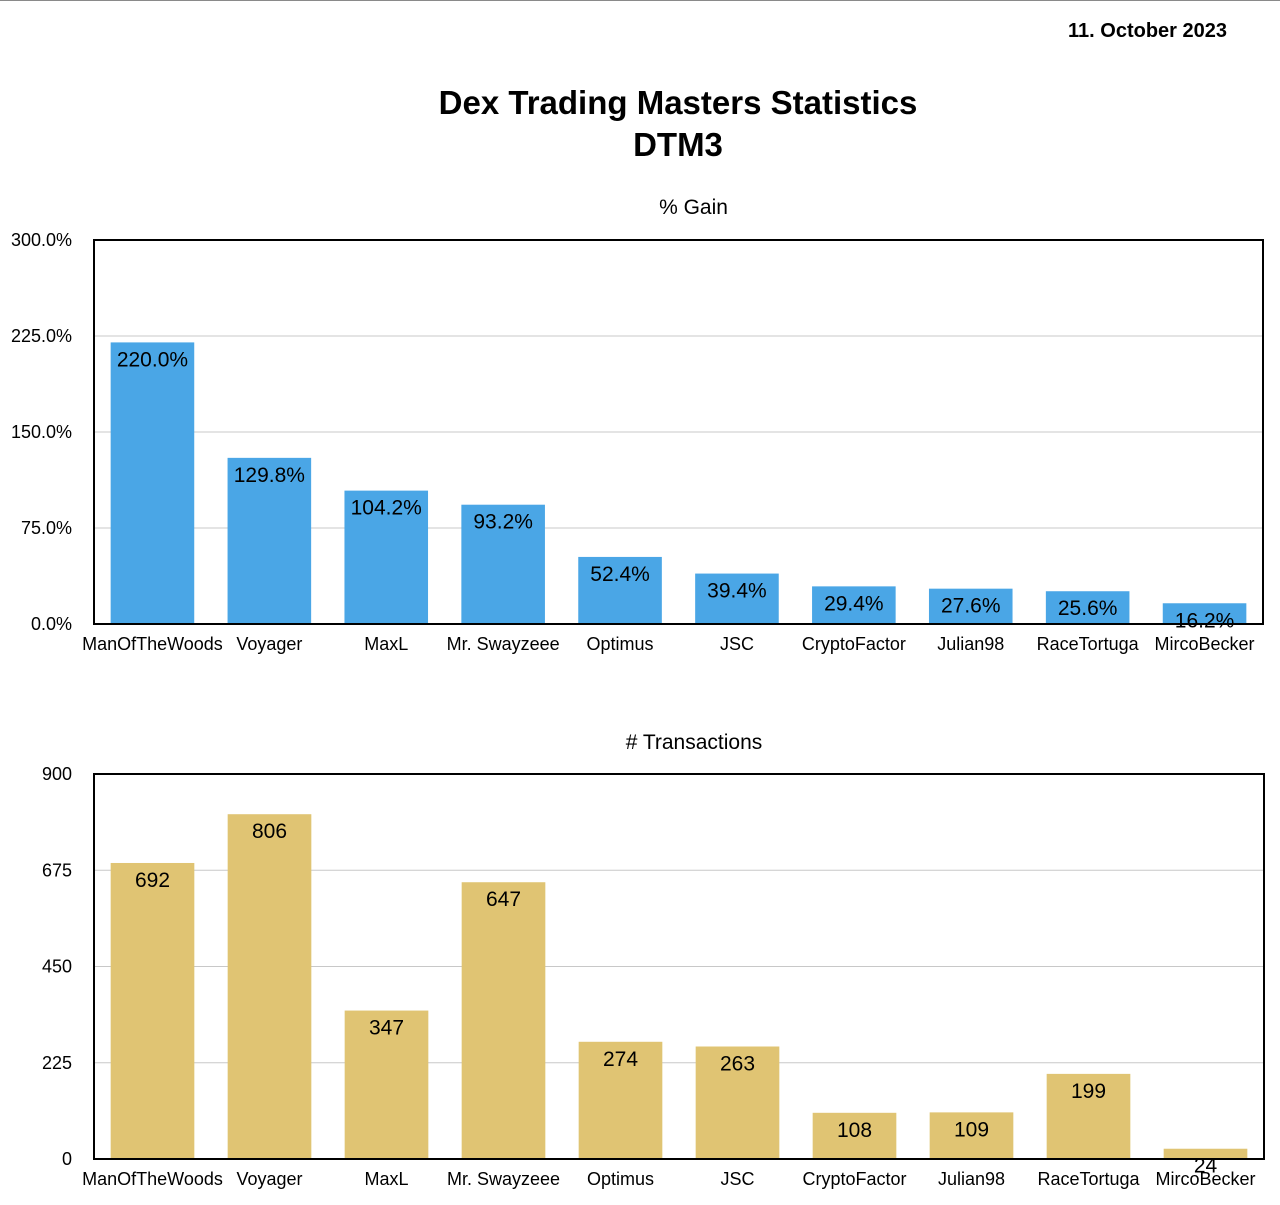 The height and width of the screenshot is (1205, 1280). I want to click on gain-data-label: 52.4%, so click(620, 574).